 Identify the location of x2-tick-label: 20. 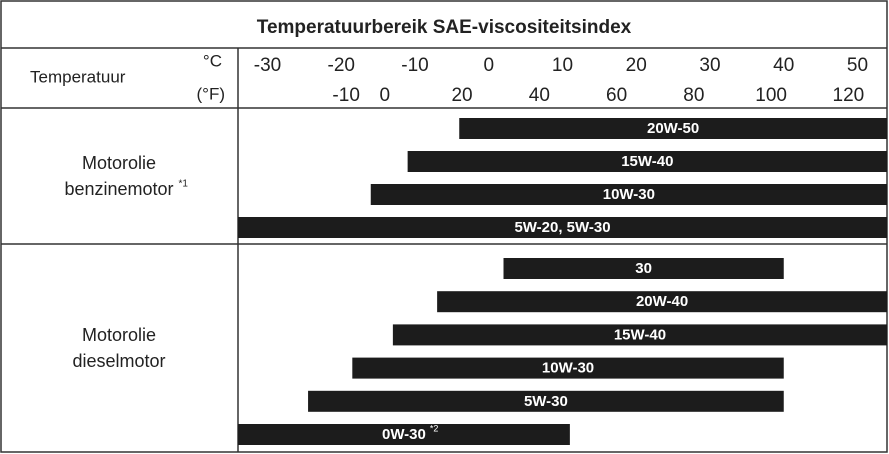
(461, 95).